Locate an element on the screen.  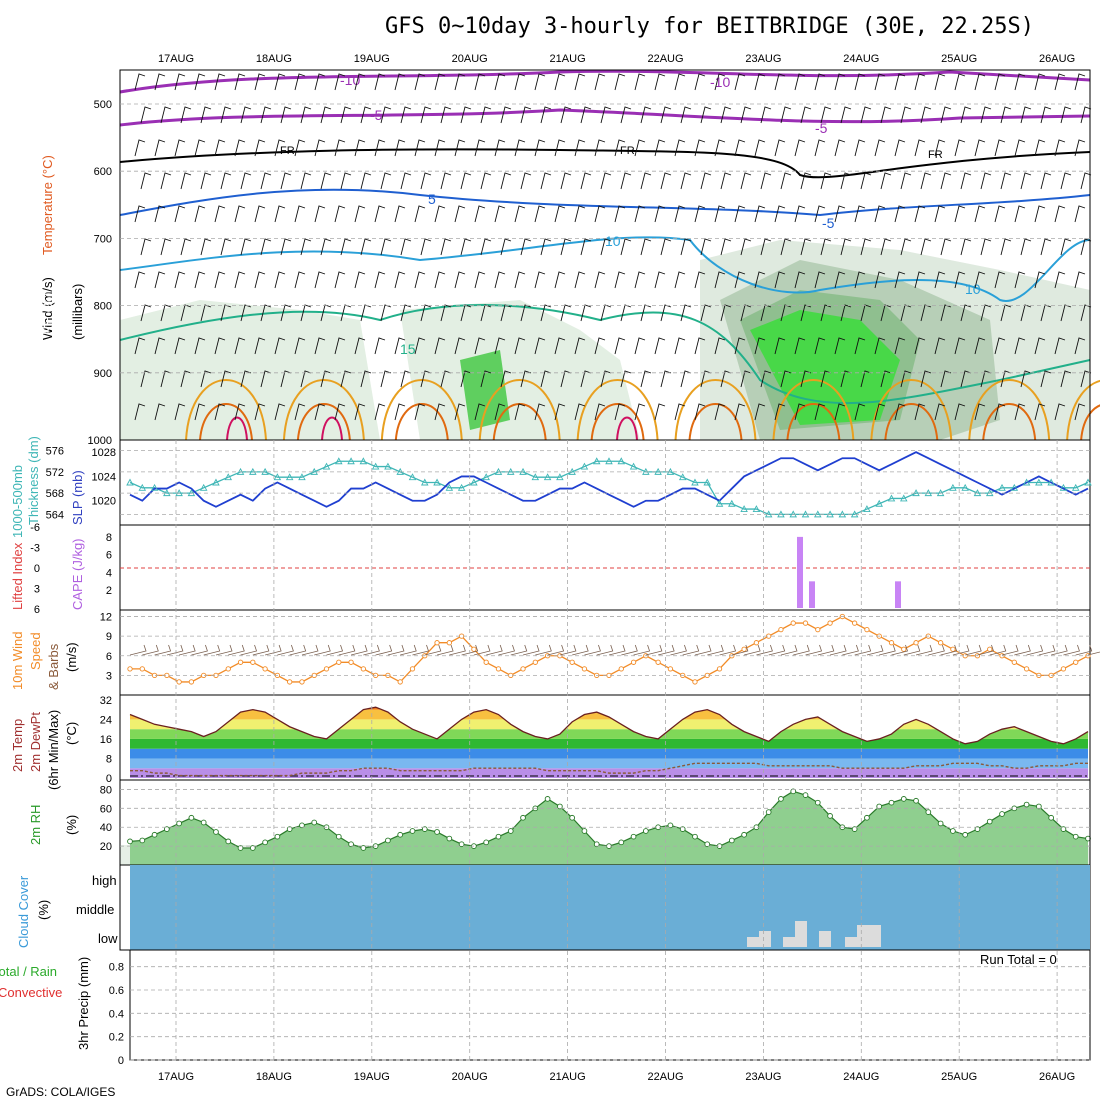
date-label: 26AUG is located at coordinates (1057, 59).